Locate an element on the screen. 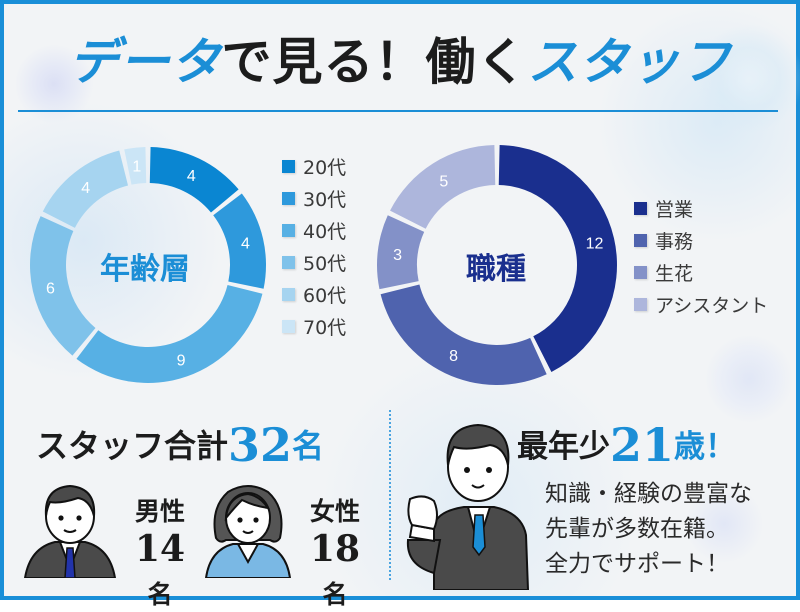  male-avatar-icon is located at coordinates (70, 531).